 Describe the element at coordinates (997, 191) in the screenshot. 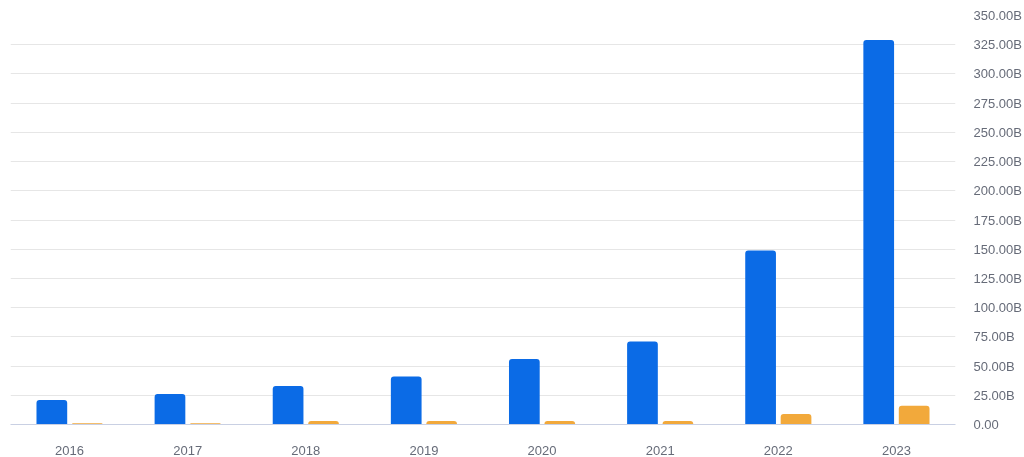

I see `y-tick-label: 200.00B` at that location.